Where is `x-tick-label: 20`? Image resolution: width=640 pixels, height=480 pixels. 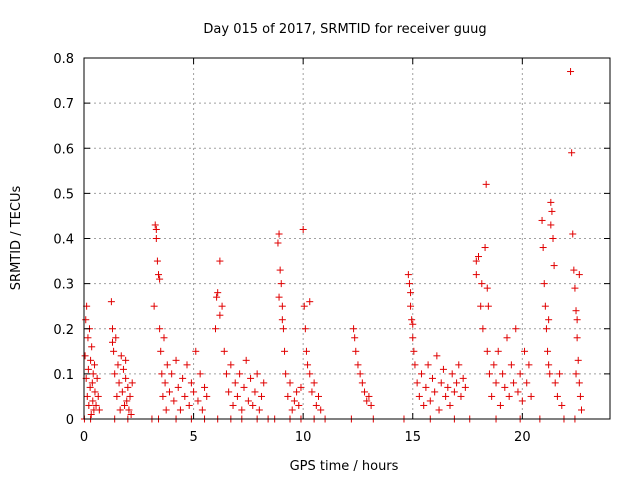 x-tick-label: 20 is located at coordinates (522, 437).